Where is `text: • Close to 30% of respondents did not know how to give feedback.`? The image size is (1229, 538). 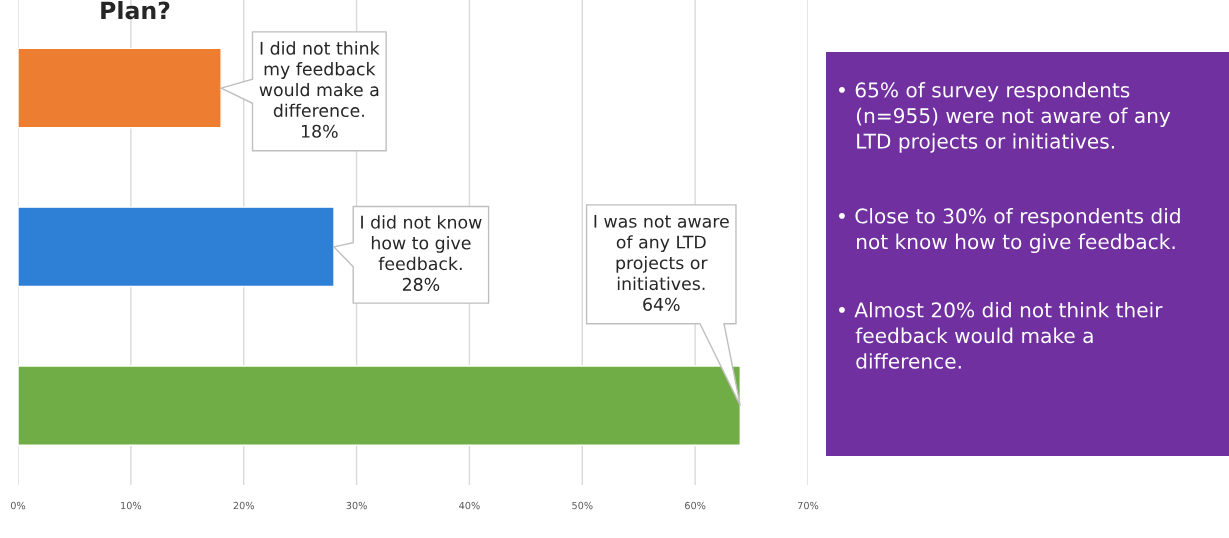 text: • Close to 30% of respondents did not know how to give feedback. is located at coordinates (1009, 231).